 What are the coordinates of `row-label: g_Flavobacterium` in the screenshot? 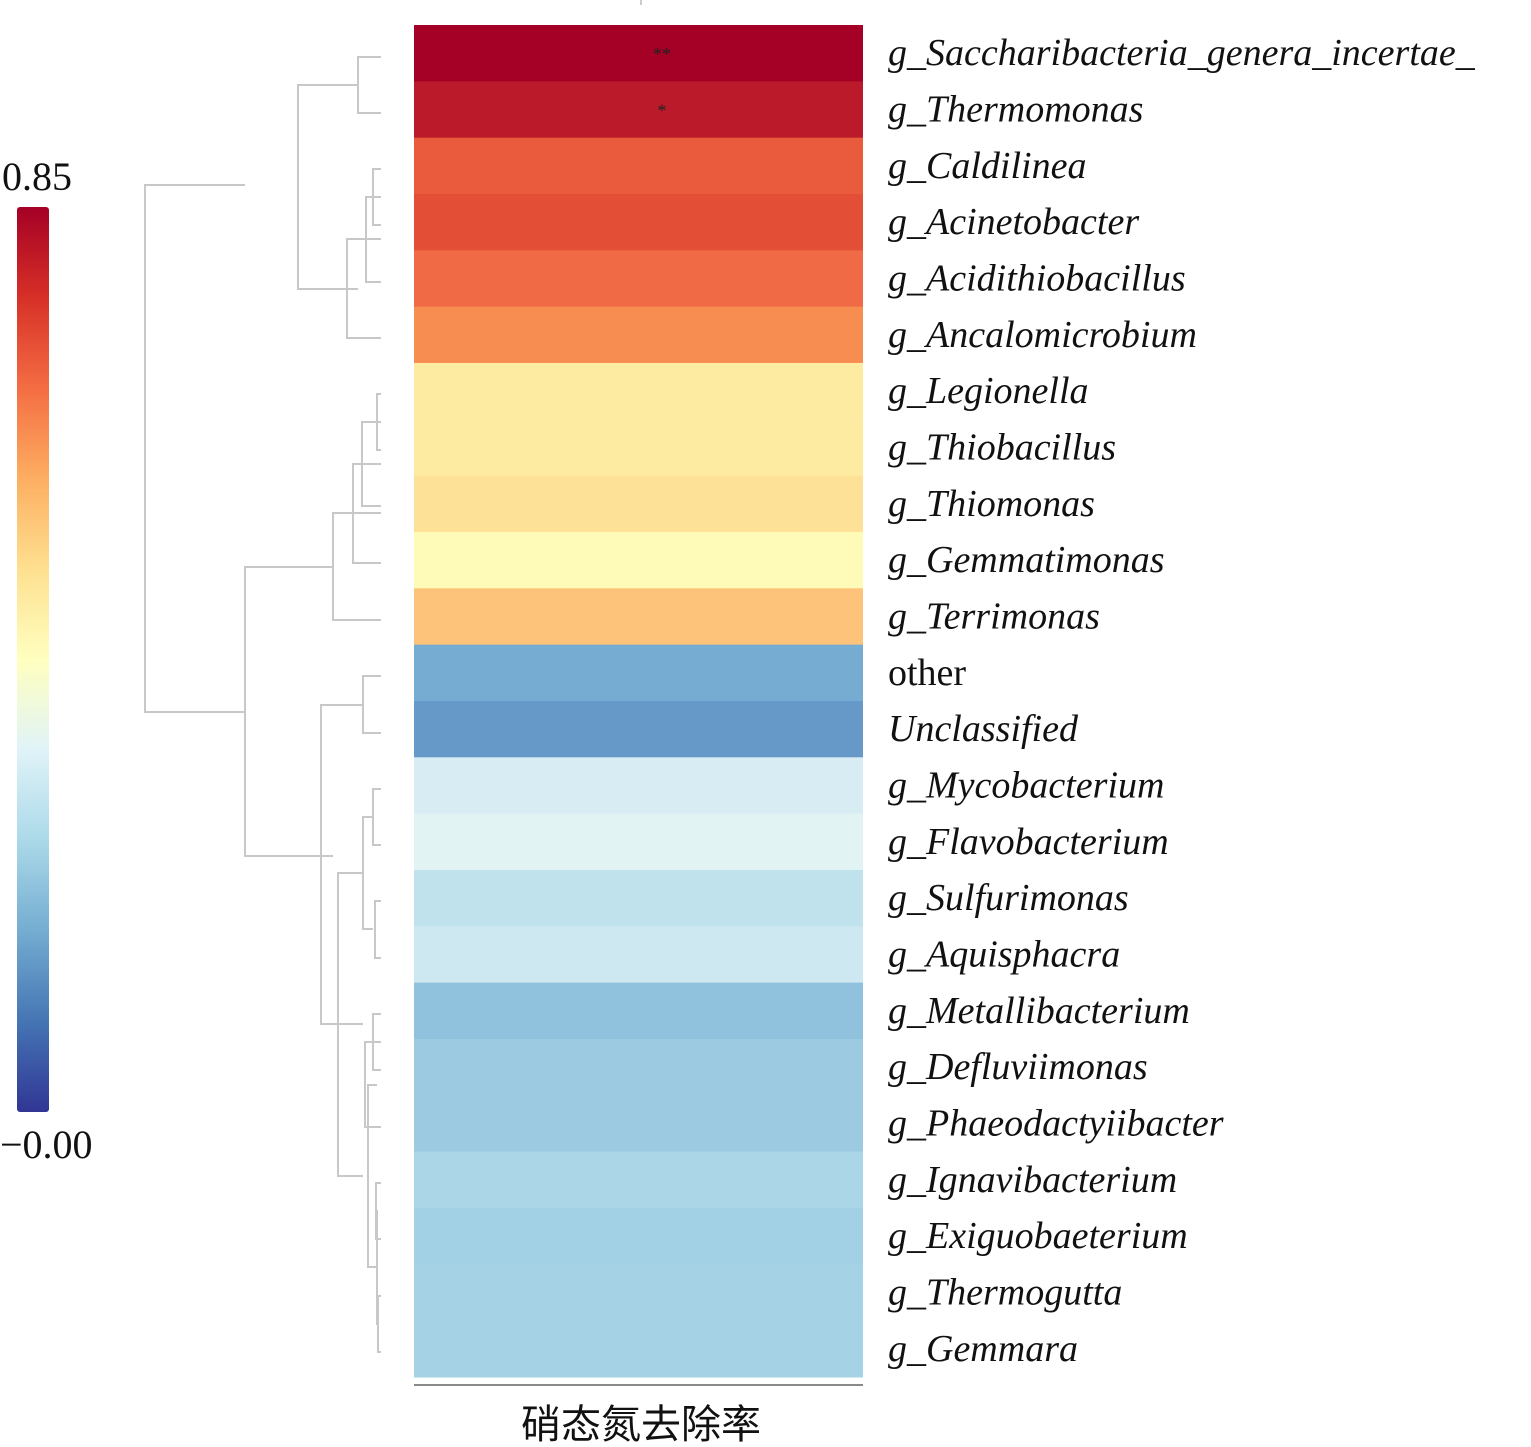 It's located at (1028, 842).